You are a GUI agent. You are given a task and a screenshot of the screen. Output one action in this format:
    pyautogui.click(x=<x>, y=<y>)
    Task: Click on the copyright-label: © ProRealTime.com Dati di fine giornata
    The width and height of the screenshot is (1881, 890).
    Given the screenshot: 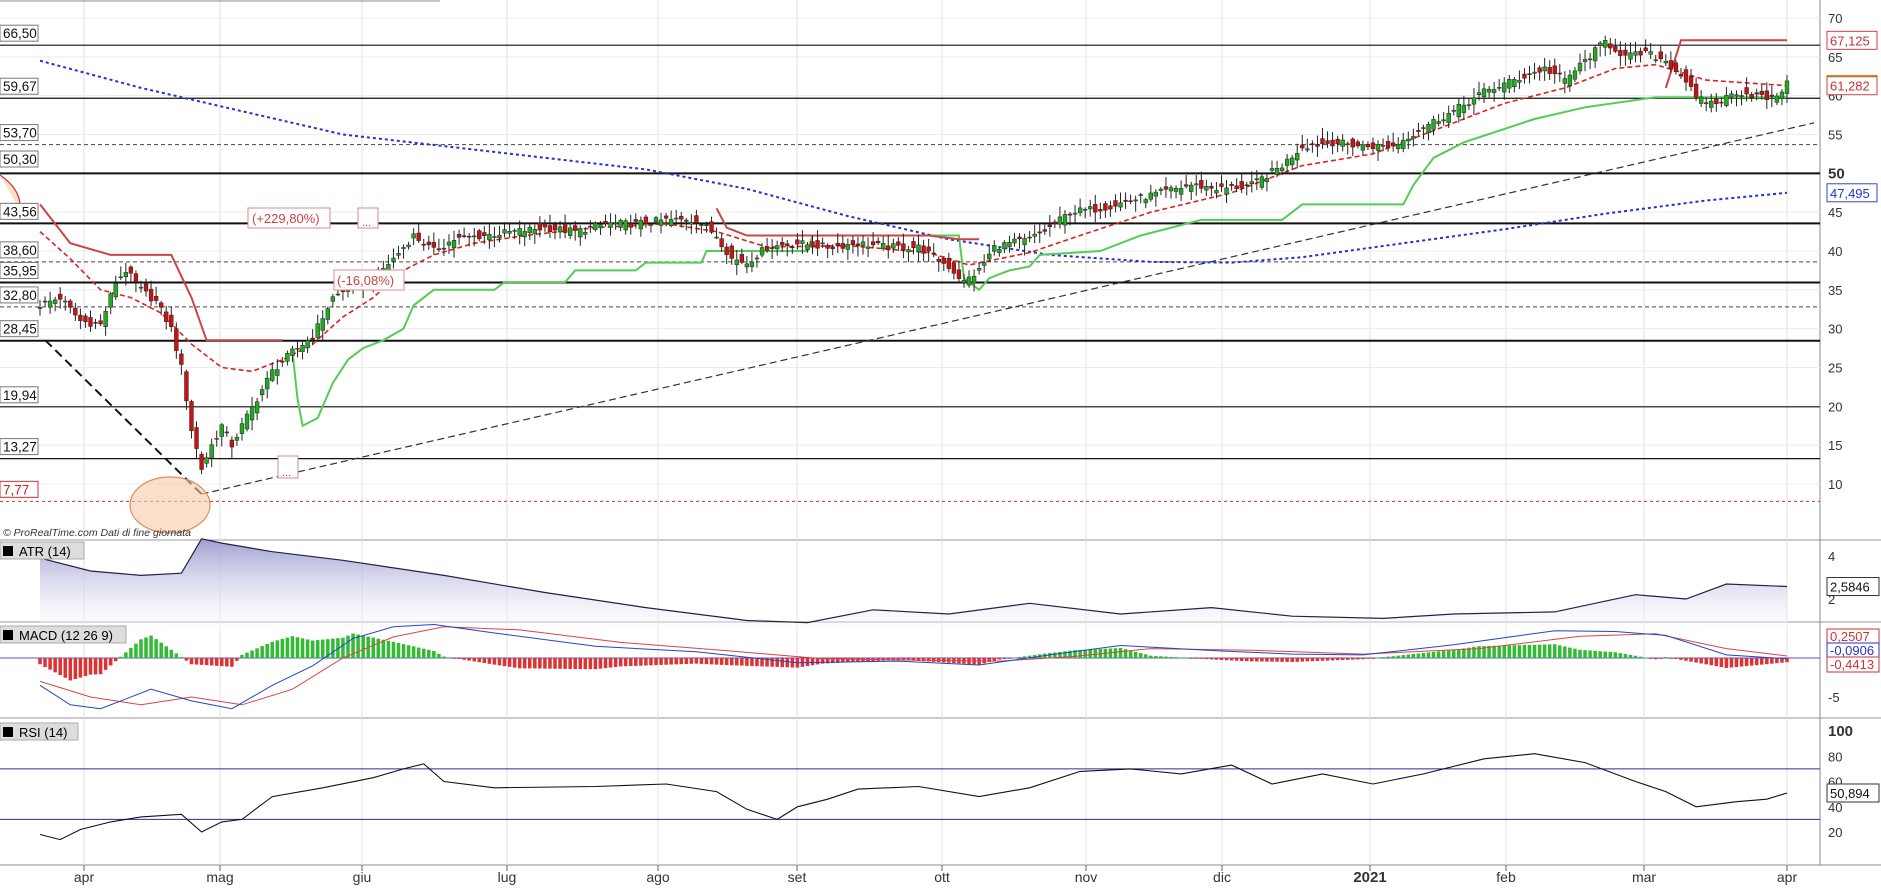 What is the action you would take?
    pyautogui.click(x=97, y=533)
    